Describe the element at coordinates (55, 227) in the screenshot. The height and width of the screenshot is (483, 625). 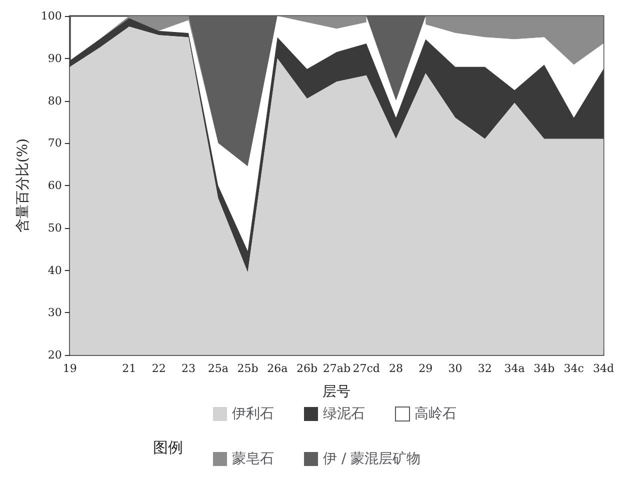
I see `y-tick-label: 50` at that location.